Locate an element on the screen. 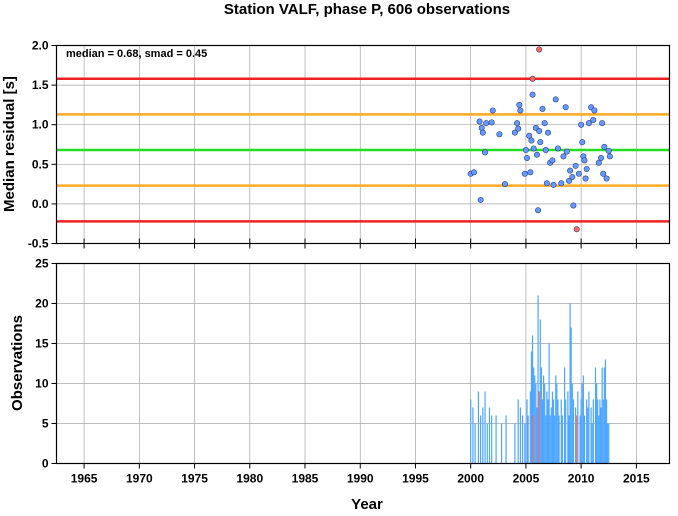 The image size is (678, 516). x-tick-label: 1965 is located at coordinates (84, 479).